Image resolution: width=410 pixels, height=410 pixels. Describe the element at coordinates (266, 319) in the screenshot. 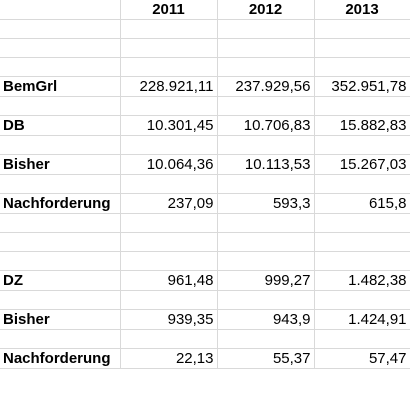

I see `value-cell: 943,9` at that location.